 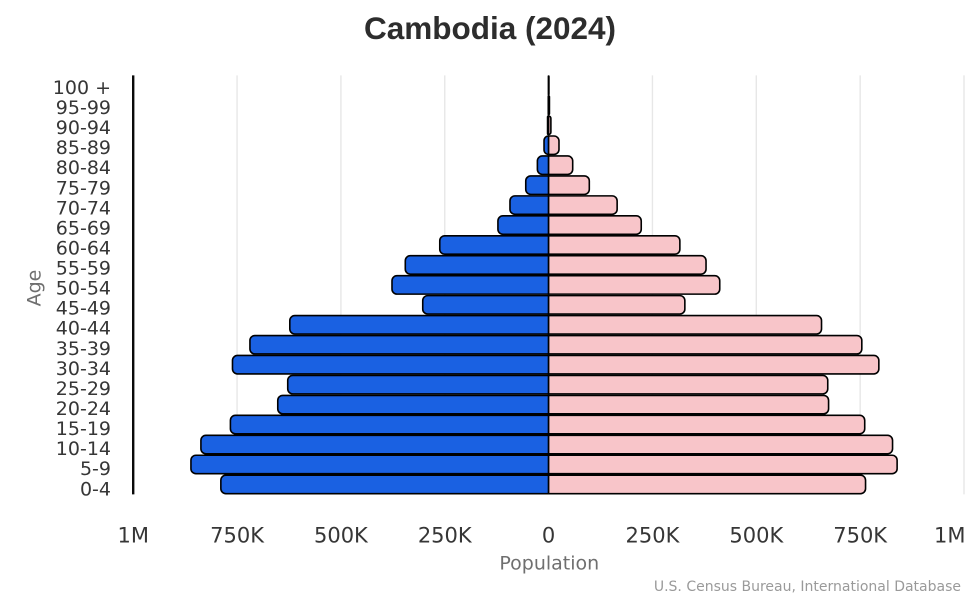 I want to click on age-label-45-49: 45-49, so click(x=83, y=309).